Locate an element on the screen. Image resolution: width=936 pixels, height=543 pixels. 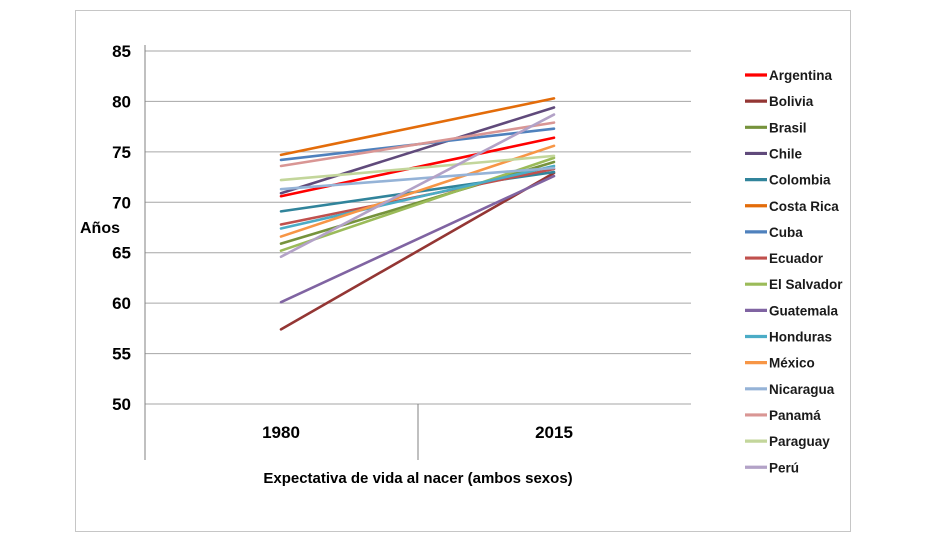
legend-label-argentina: Argentina is located at coordinates (800, 75).